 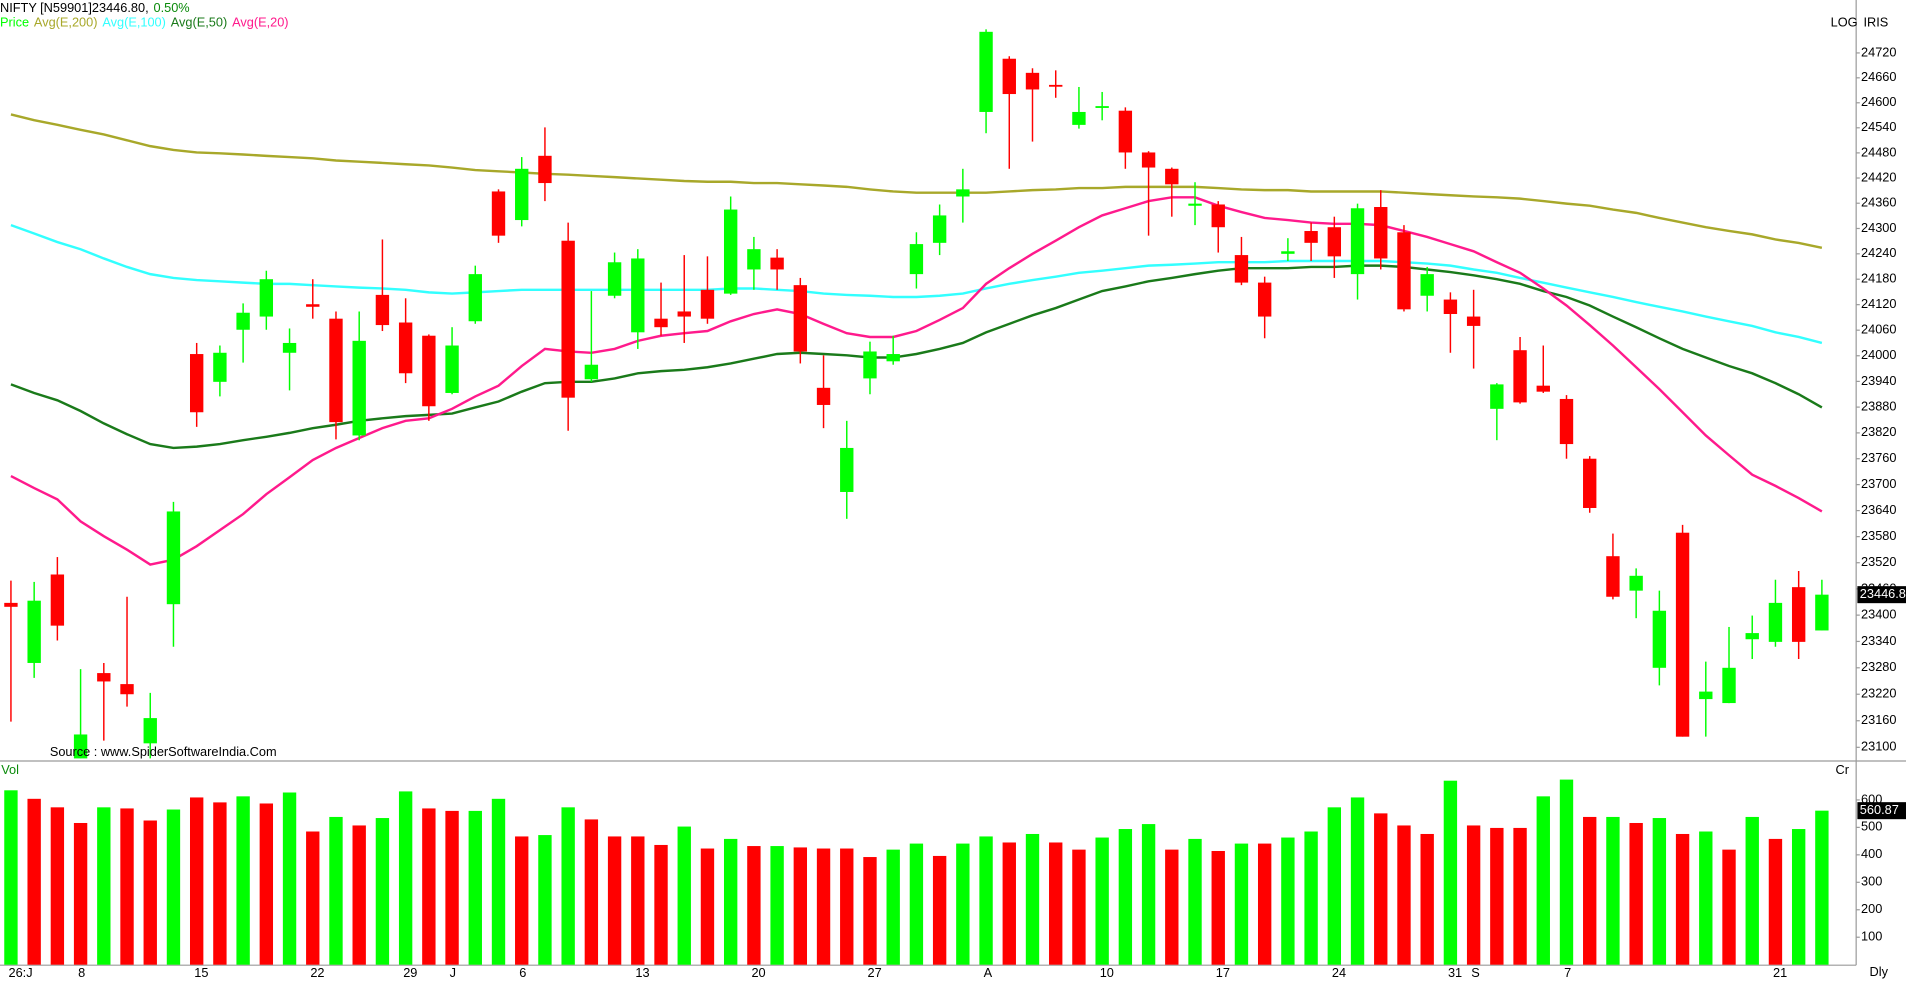 I want to click on x-tick-label: 31, so click(x=1455, y=972).